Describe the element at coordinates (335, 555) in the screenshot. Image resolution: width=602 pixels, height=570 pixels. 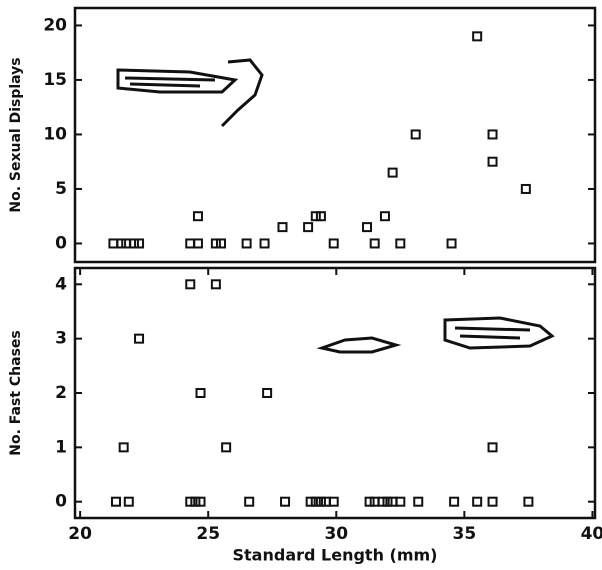
I see `x-axis-label: Standard Length (mm)` at that location.